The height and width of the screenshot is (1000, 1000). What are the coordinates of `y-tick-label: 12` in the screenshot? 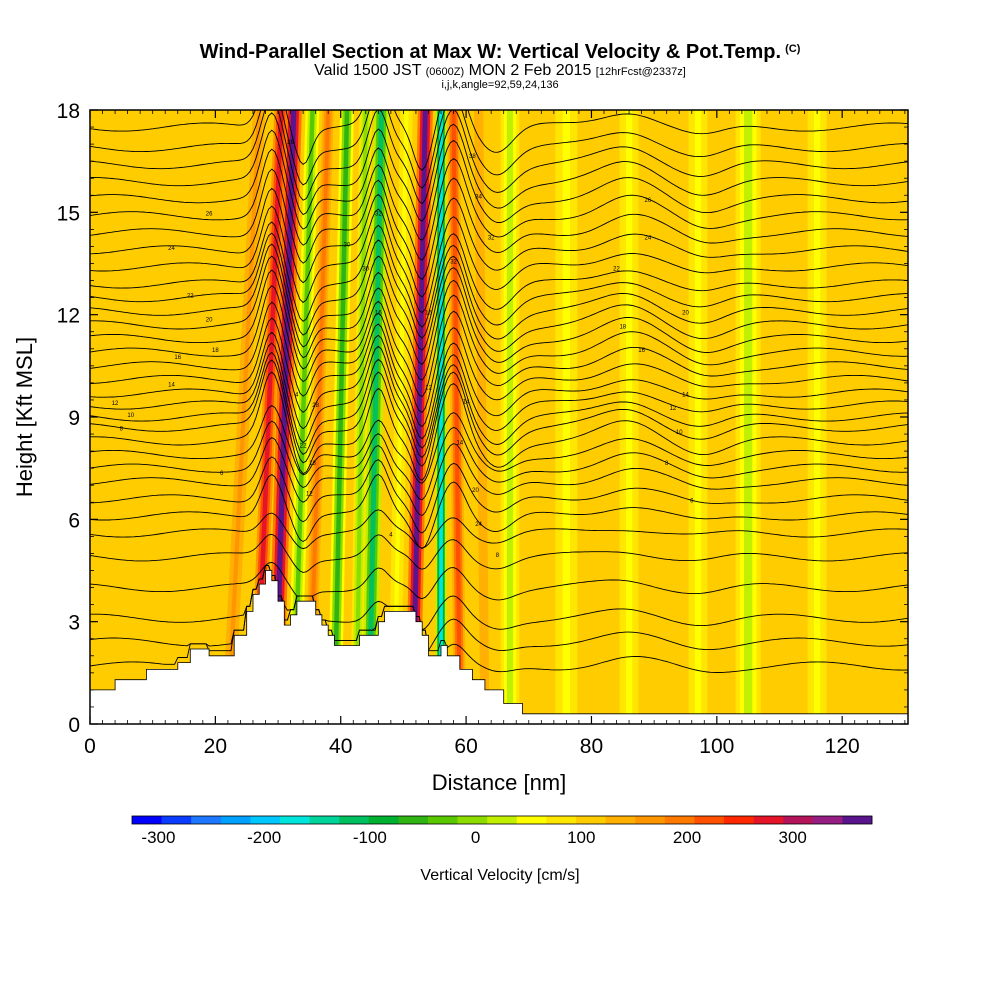 It's located at (68, 316).